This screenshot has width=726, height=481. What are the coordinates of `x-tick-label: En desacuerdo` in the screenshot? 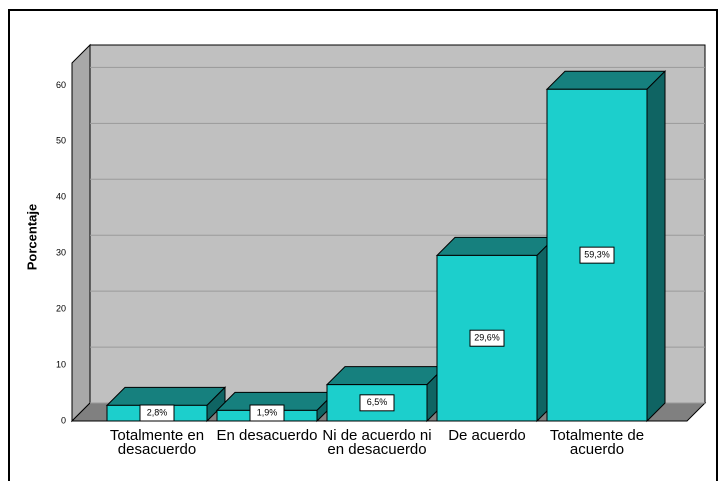 It's located at (267, 435).